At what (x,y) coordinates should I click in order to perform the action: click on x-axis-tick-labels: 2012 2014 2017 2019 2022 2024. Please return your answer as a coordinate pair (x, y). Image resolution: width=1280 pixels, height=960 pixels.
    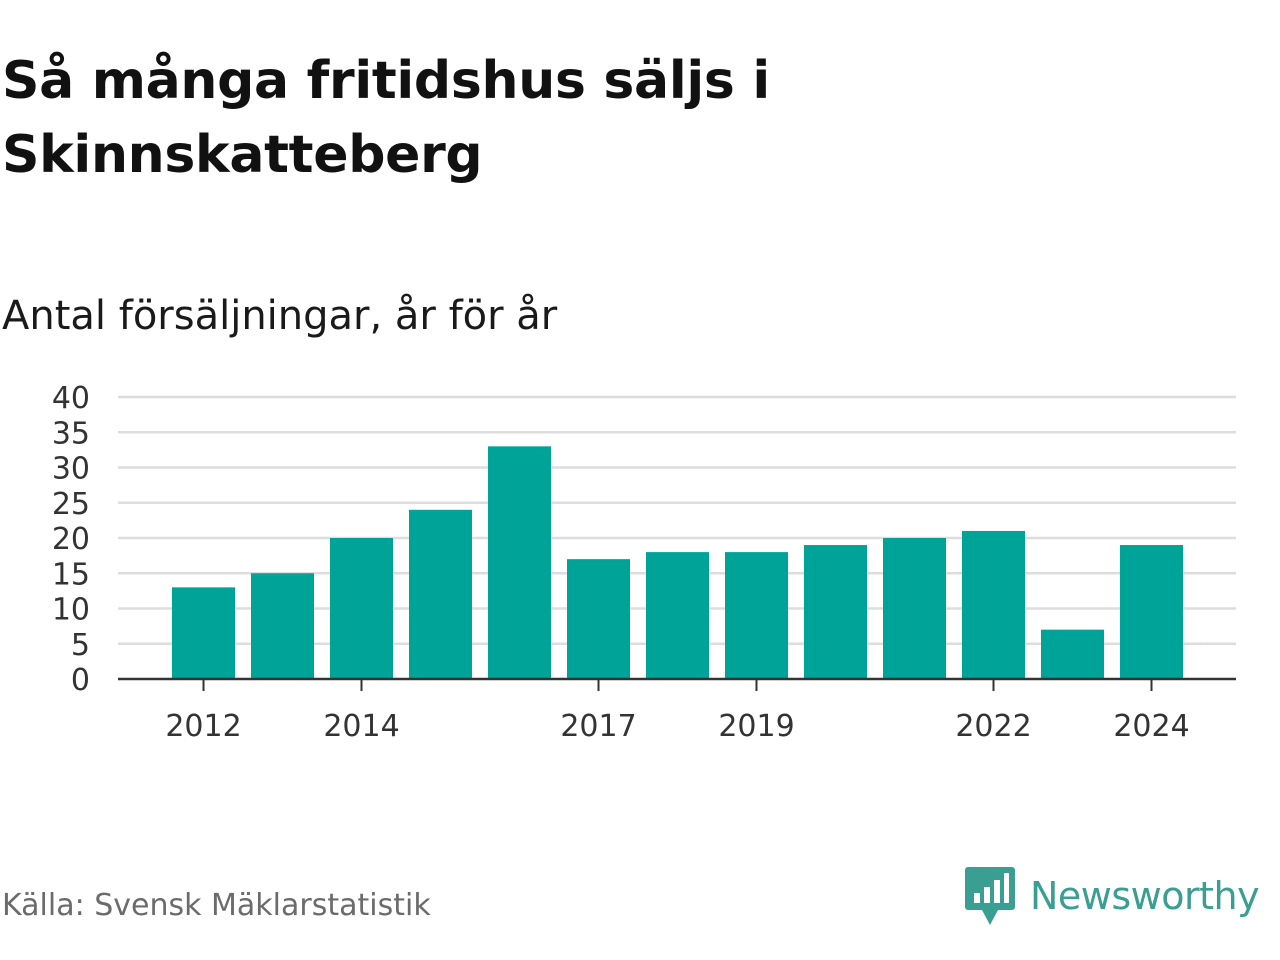
    Looking at the image, I should click on (677, 711).